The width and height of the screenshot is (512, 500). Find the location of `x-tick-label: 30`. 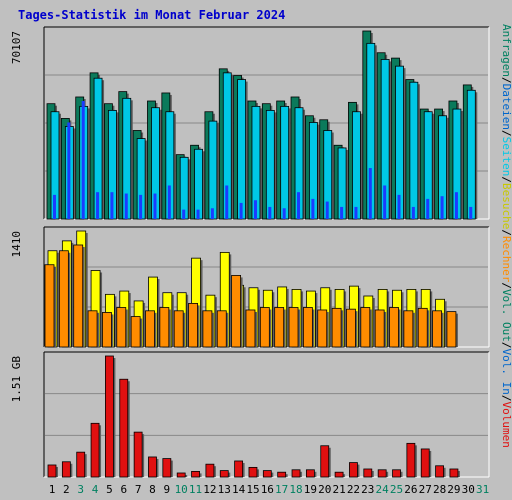

x-tick-label: 30 is located at coordinates (468, 489).